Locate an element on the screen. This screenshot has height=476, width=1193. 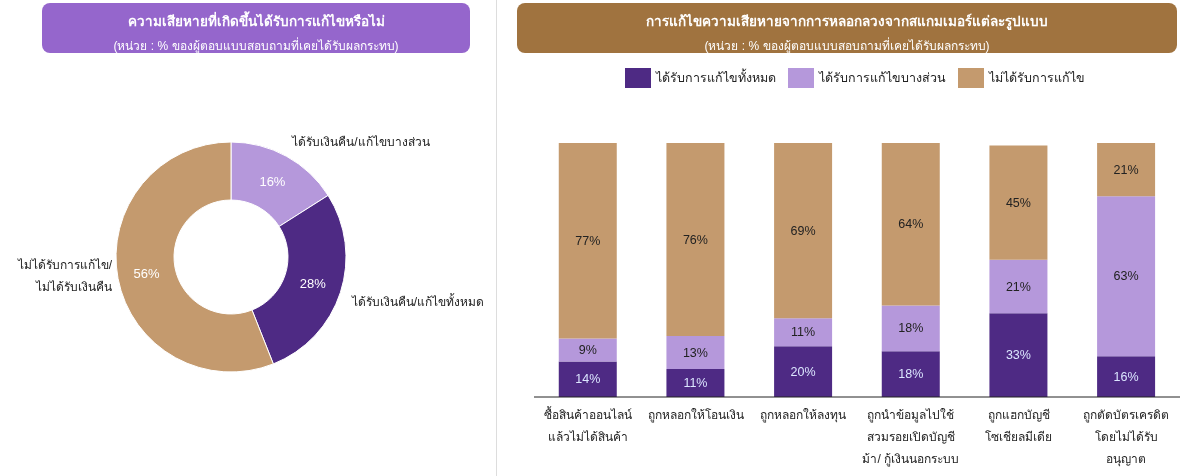
data-label: 76% is located at coordinates (695, 239).